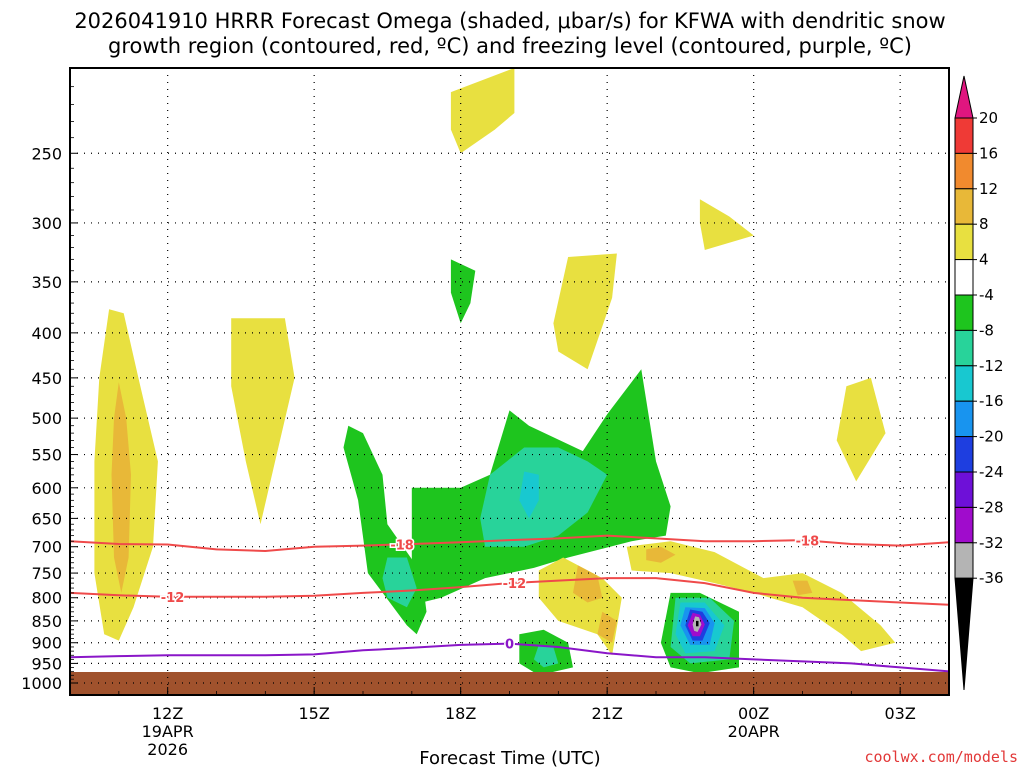 The image size is (1024, 768). I want to click on colorbar-label-6: -8, so click(986, 330).